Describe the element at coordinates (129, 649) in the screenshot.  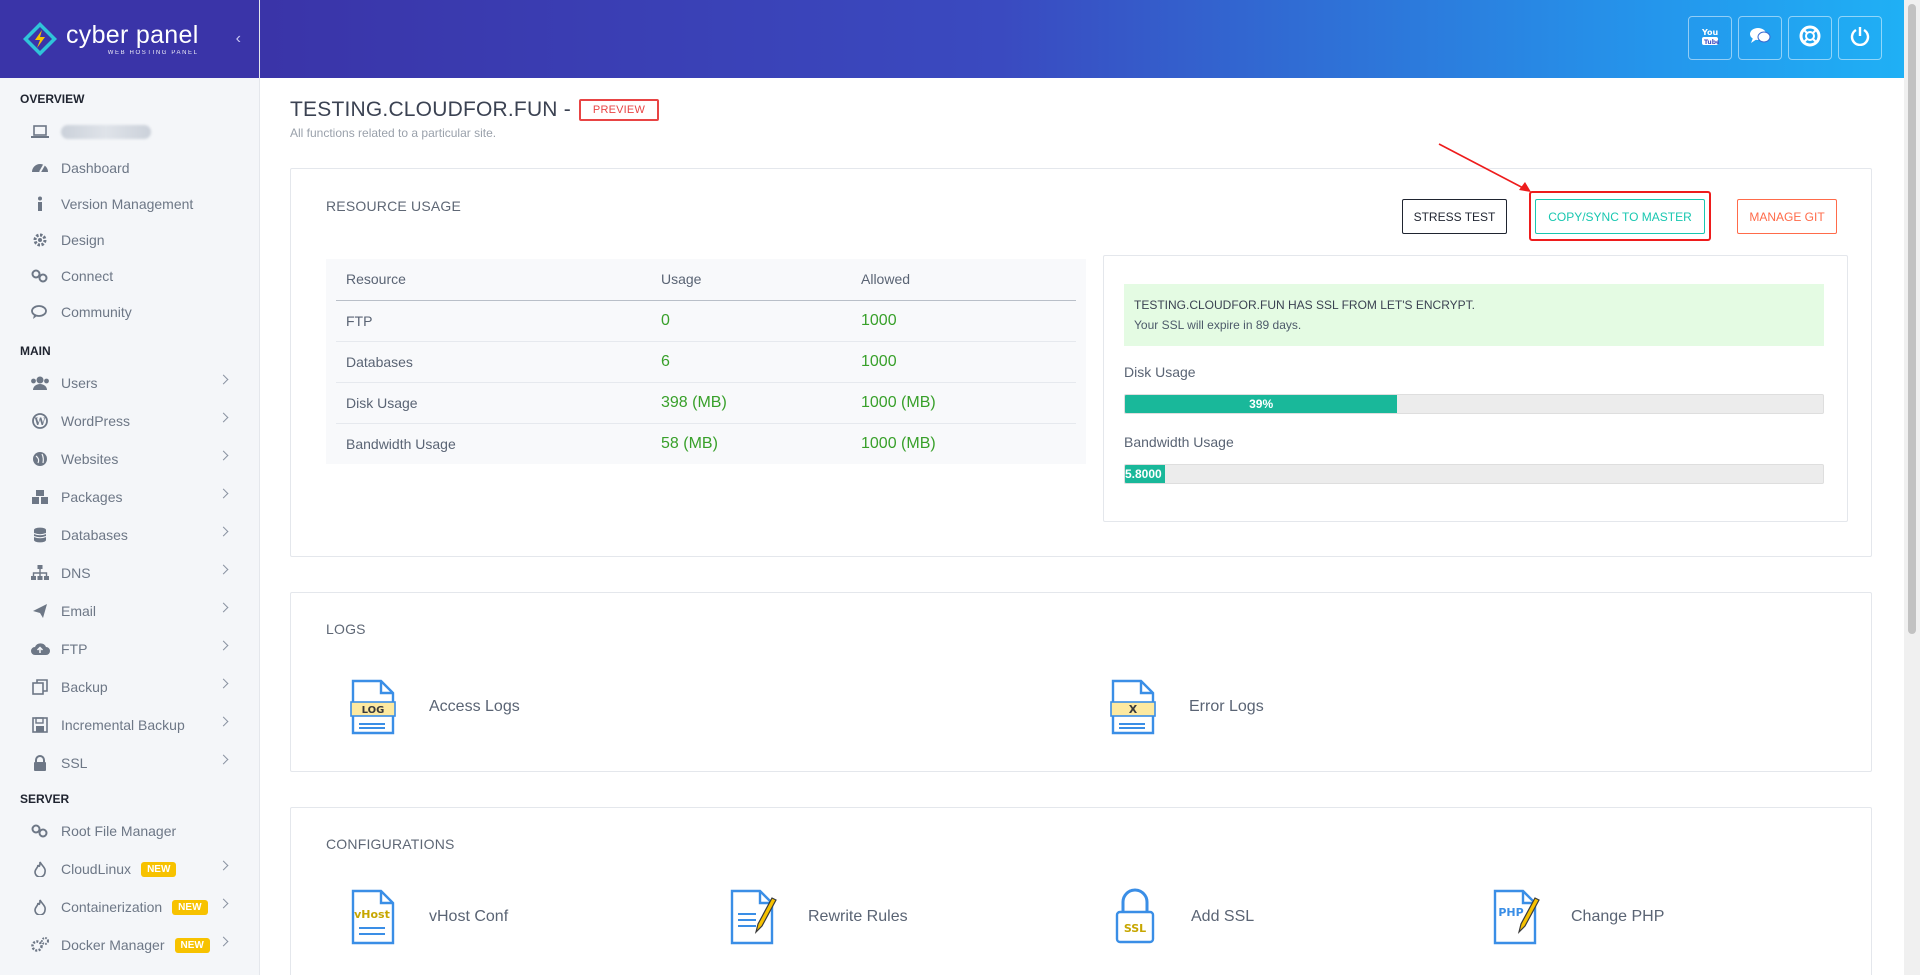
I see `sidebar-item-ftp: FTP` at that location.